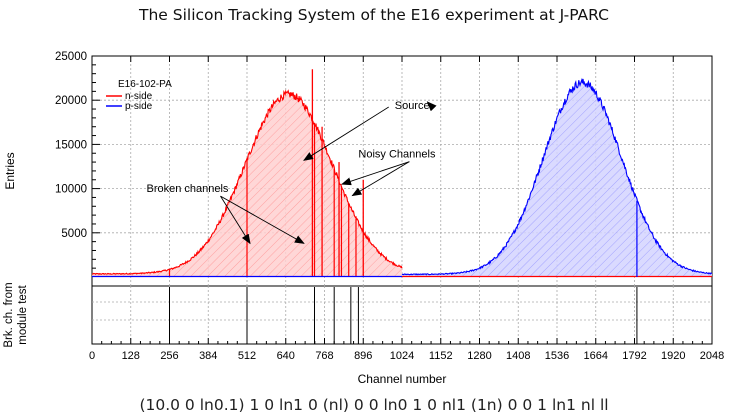 The height and width of the screenshot is (418, 748). I want to click on legend-label-n-side: n-side, so click(139, 96).